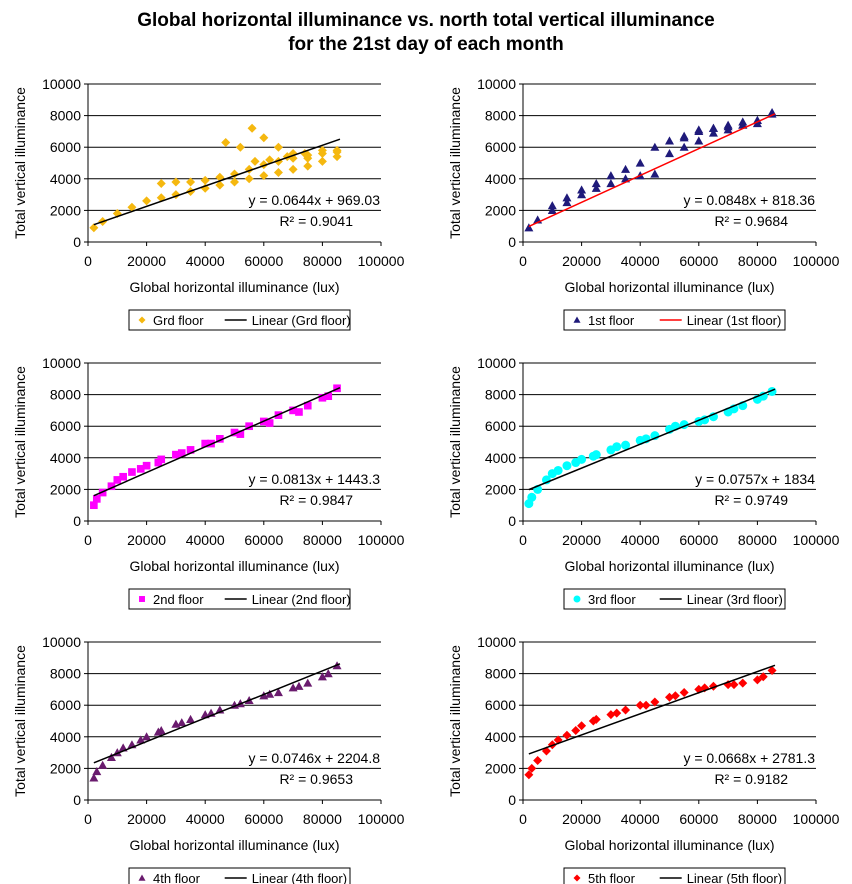  What do you see at coordinates (314, 479) in the screenshot?
I see `trendline-equation: y = 0.0813x + 1443.3` at bounding box center [314, 479].